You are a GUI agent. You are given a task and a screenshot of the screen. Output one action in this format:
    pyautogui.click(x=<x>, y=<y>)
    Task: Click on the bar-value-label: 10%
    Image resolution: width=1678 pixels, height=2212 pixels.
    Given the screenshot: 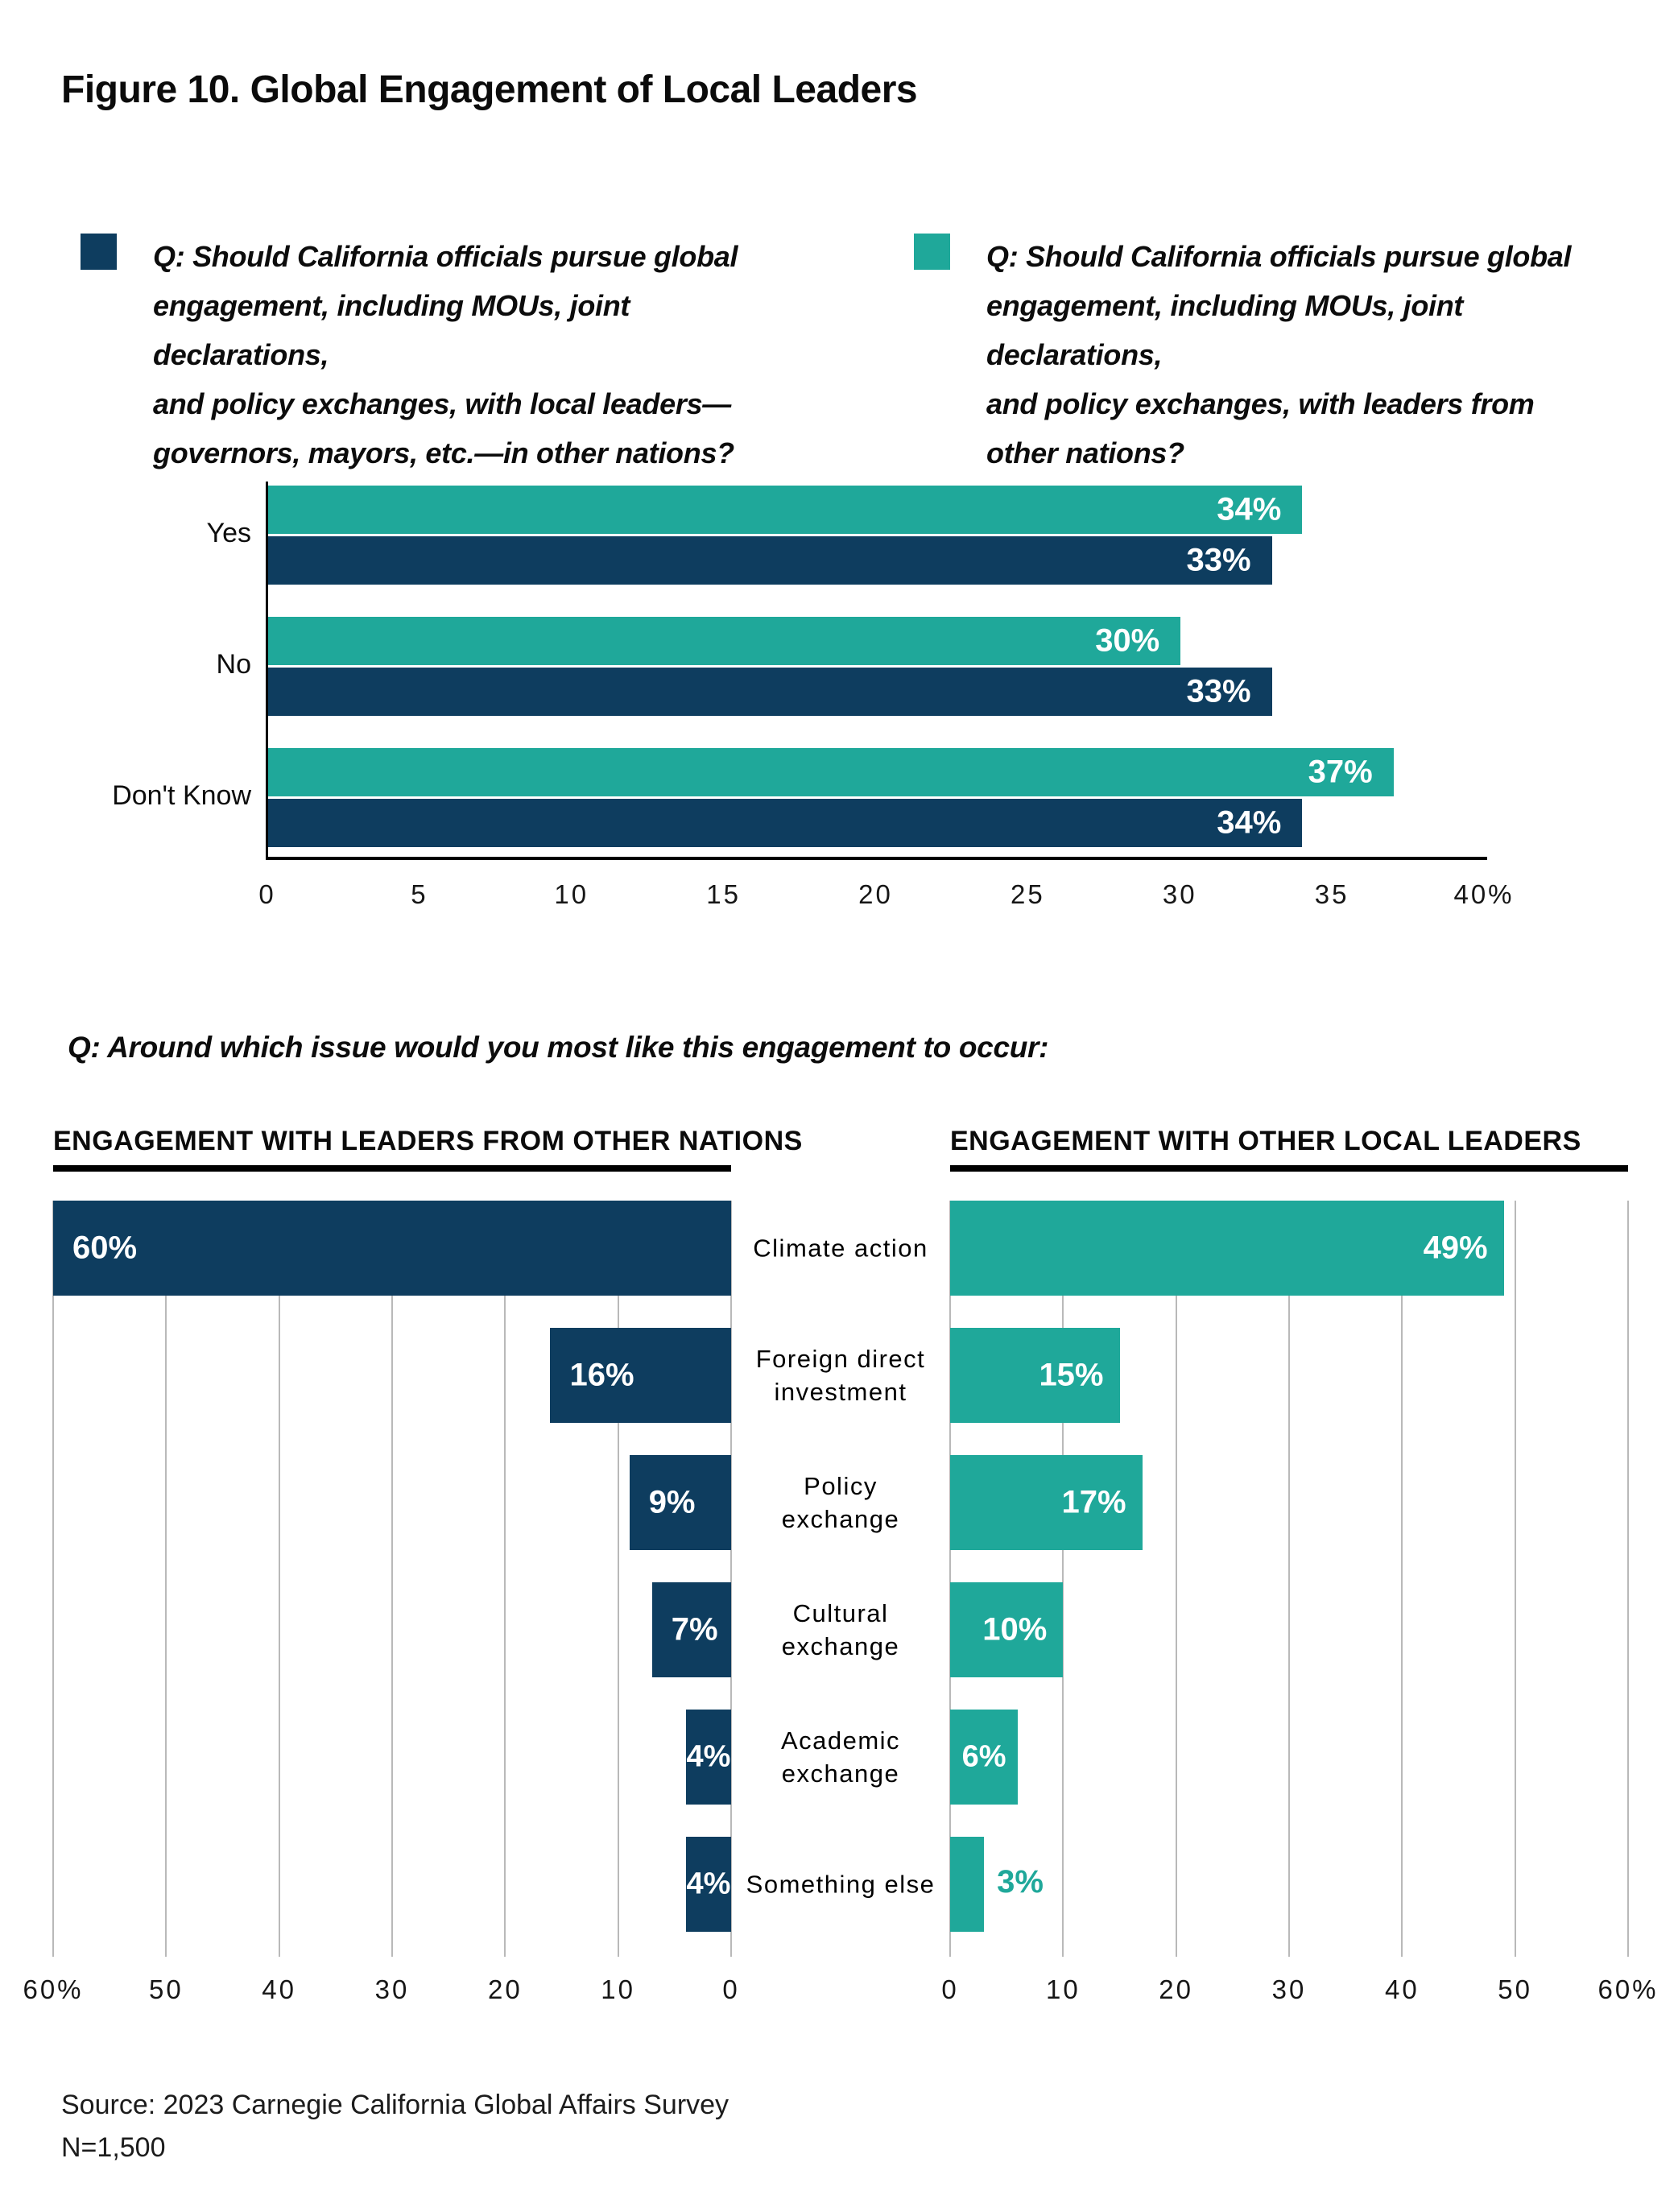 What is the action you would take?
    pyautogui.click(x=1015, y=1629)
    